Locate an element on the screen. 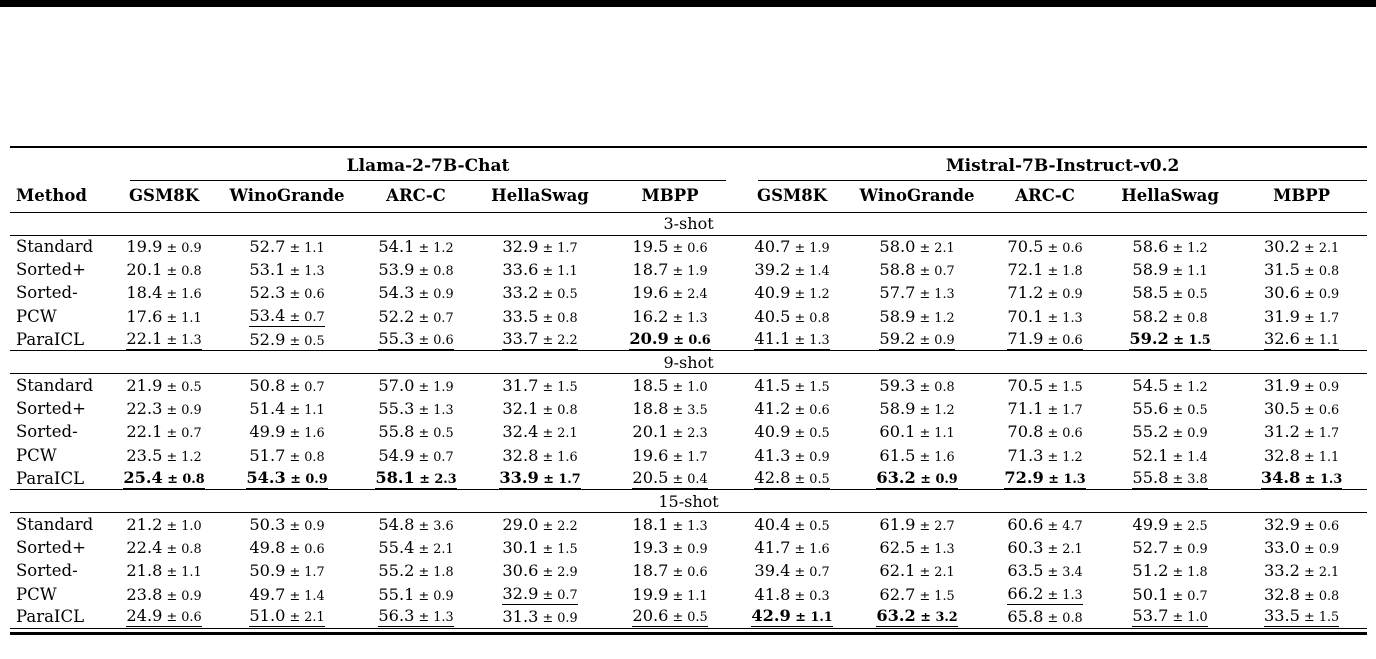  method-cell: ParaICL is located at coordinates (50, 478).